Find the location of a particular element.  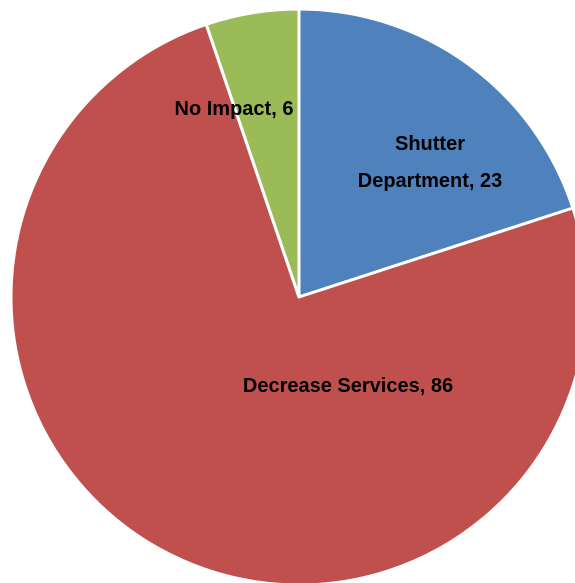

pie-slice-no-impact is located at coordinates (252, 153).